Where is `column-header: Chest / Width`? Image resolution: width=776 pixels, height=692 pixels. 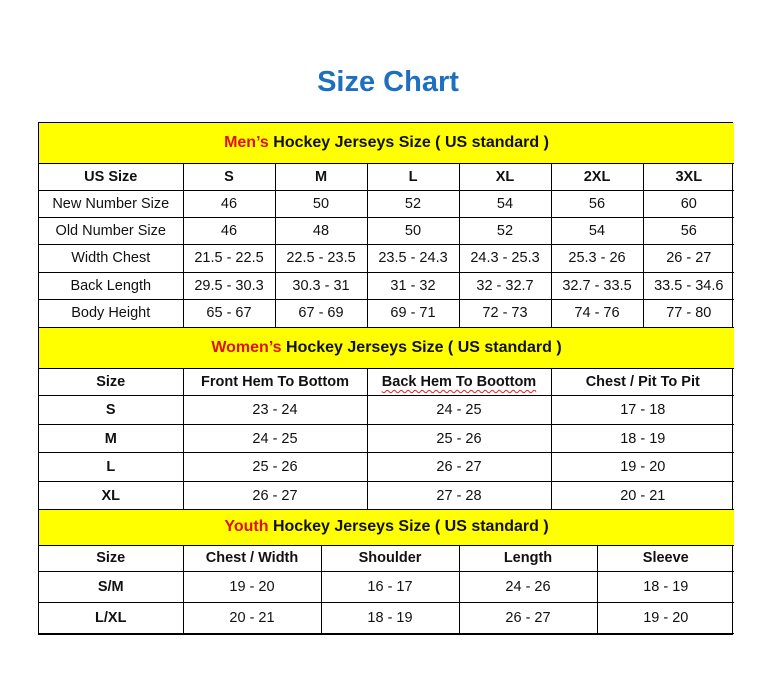
column-header: Chest / Width is located at coordinates (252, 558).